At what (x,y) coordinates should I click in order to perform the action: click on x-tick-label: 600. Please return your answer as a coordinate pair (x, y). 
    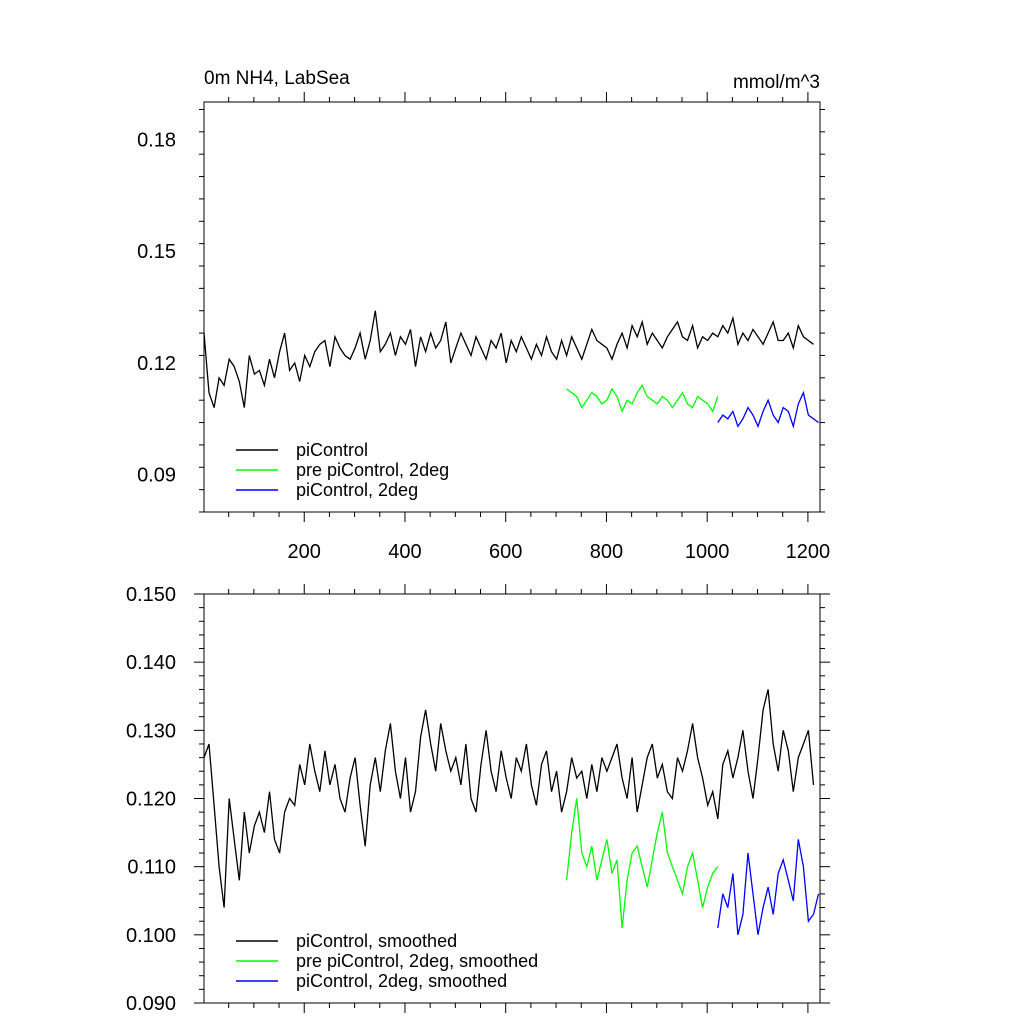
    Looking at the image, I should click on (505, 552).